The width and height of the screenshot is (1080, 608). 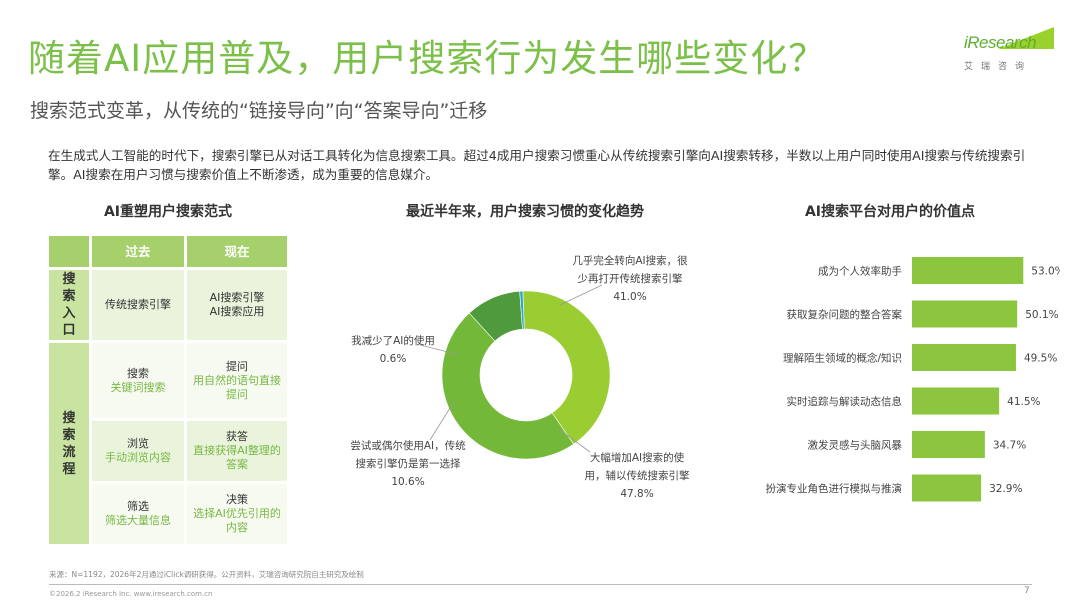 What do you see at coordinates (1009, 446) in the screenshot?
I see `bar-value-label: 34.7%` at bounding box center [1009, 446].